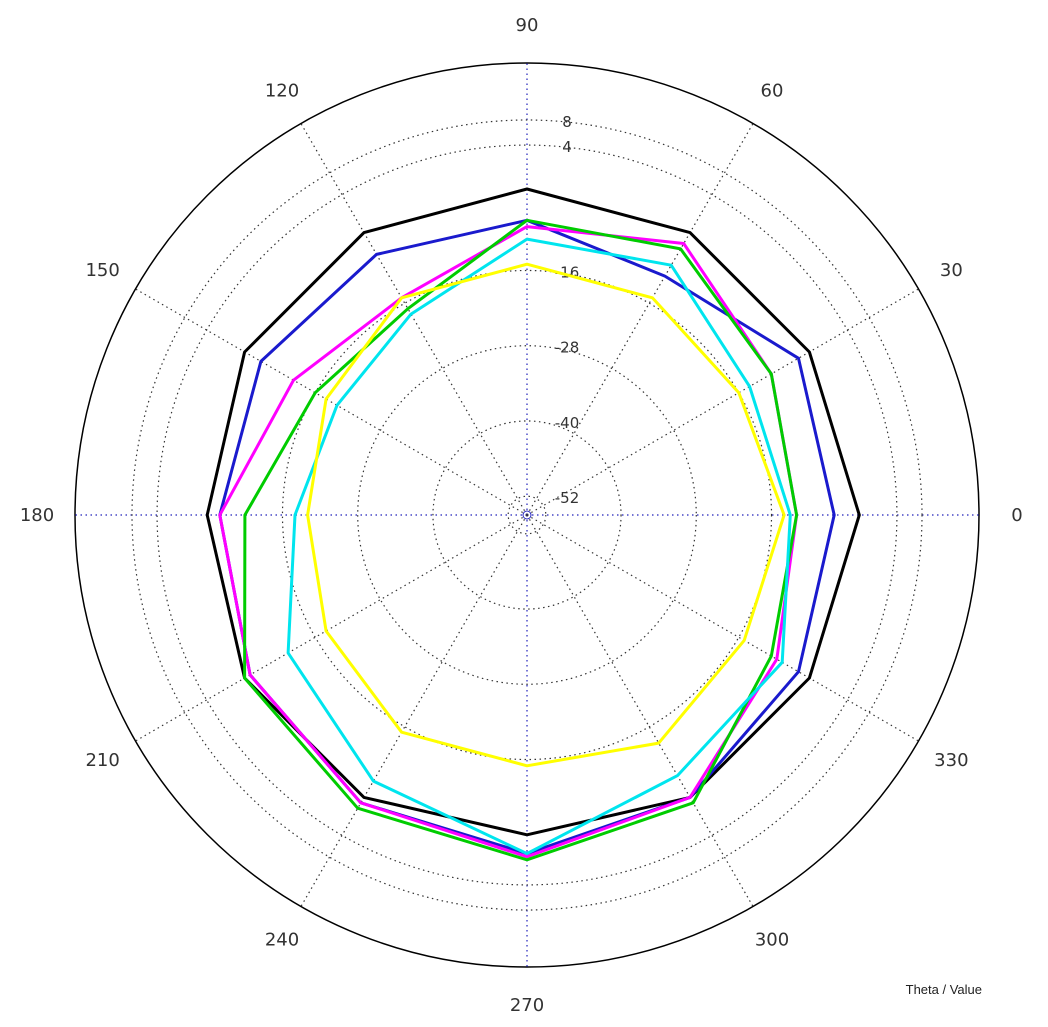 The width and height of the screenshot is (1048, 1027). I want to click on radial-label-1: 4, so click(567, 147).